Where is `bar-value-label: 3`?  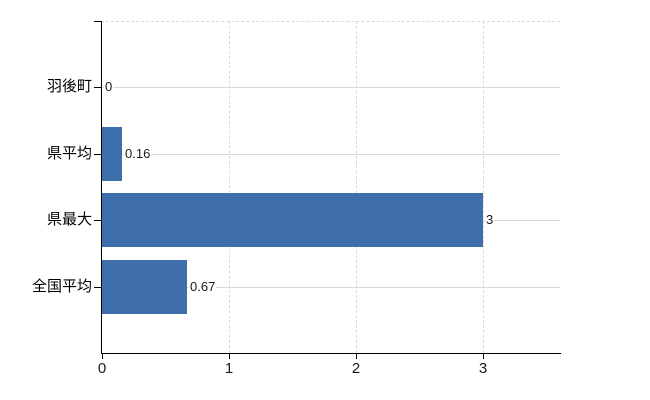
bar-value-label: 3 is located at coordinates (490, 220).